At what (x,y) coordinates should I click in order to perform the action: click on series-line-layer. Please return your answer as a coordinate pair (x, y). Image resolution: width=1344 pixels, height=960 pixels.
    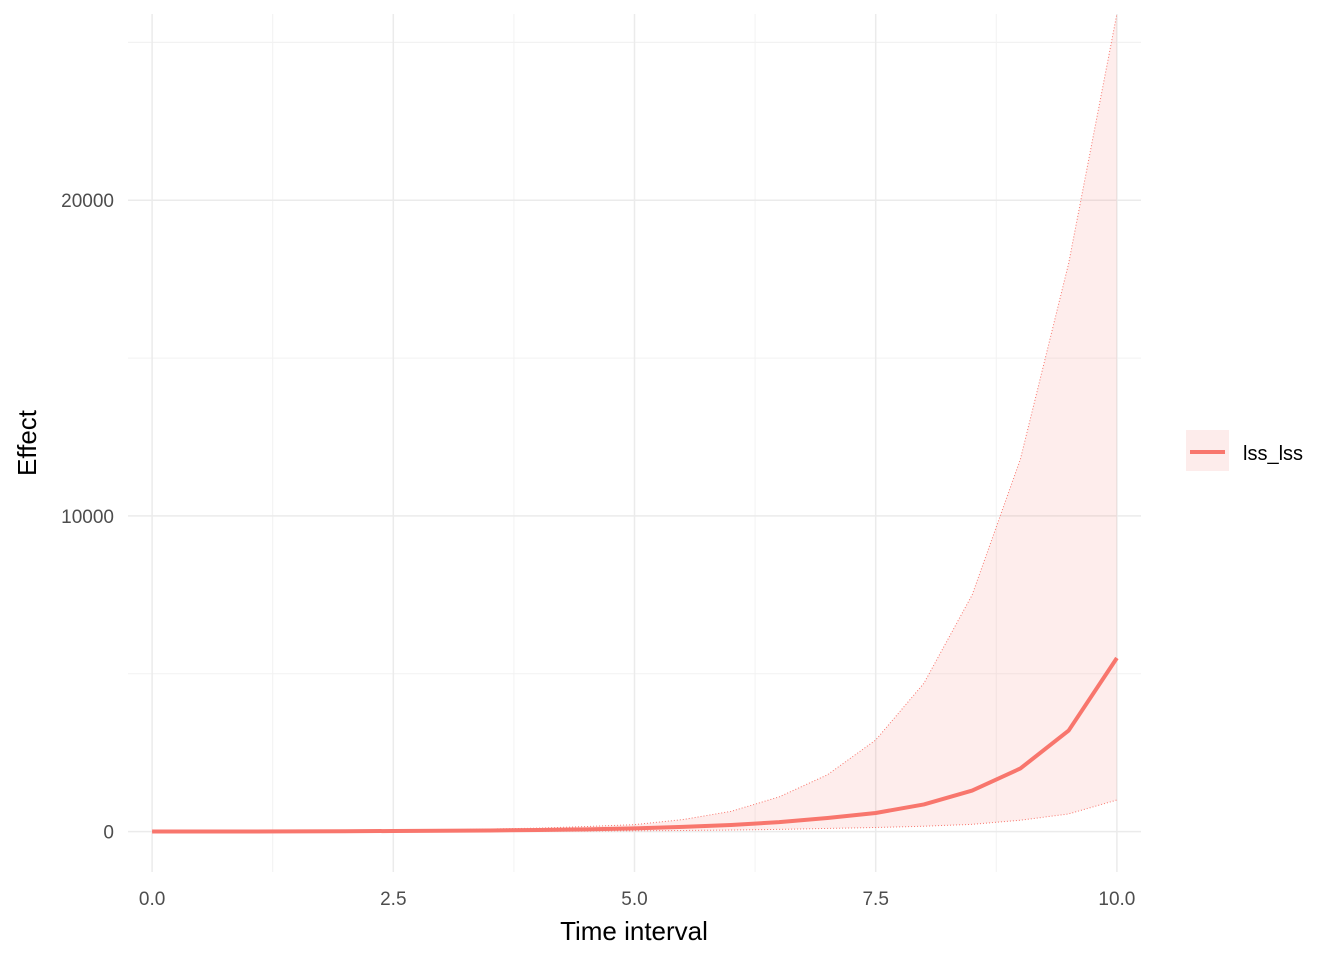
    Looking at the image, I should click on (635, 745).